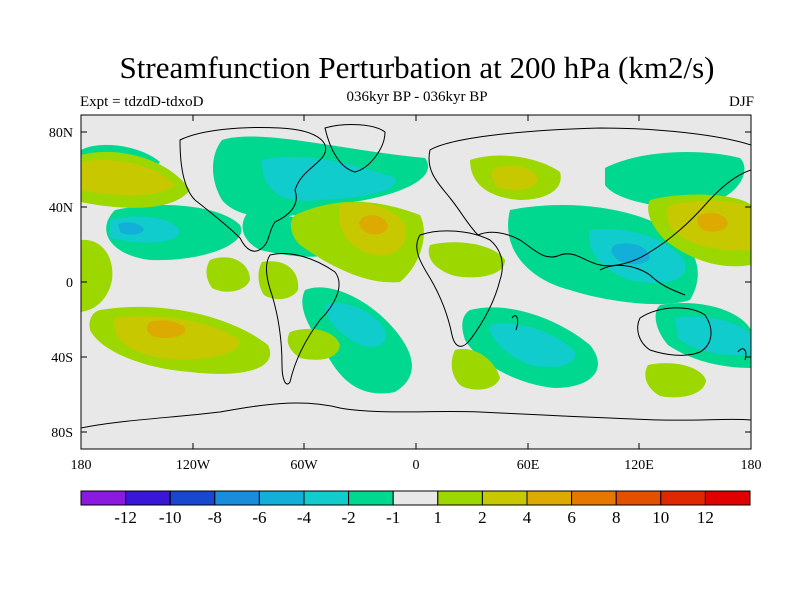 The width and height of the screenshot is (800, 600). What do you see at coordinates (415, 508) in the screenshot?
I see `colorbar: -12 -10 -8 -6 -4 -2 -1 1 2 4 6 8 10 12` at bounding box center [415, 508].